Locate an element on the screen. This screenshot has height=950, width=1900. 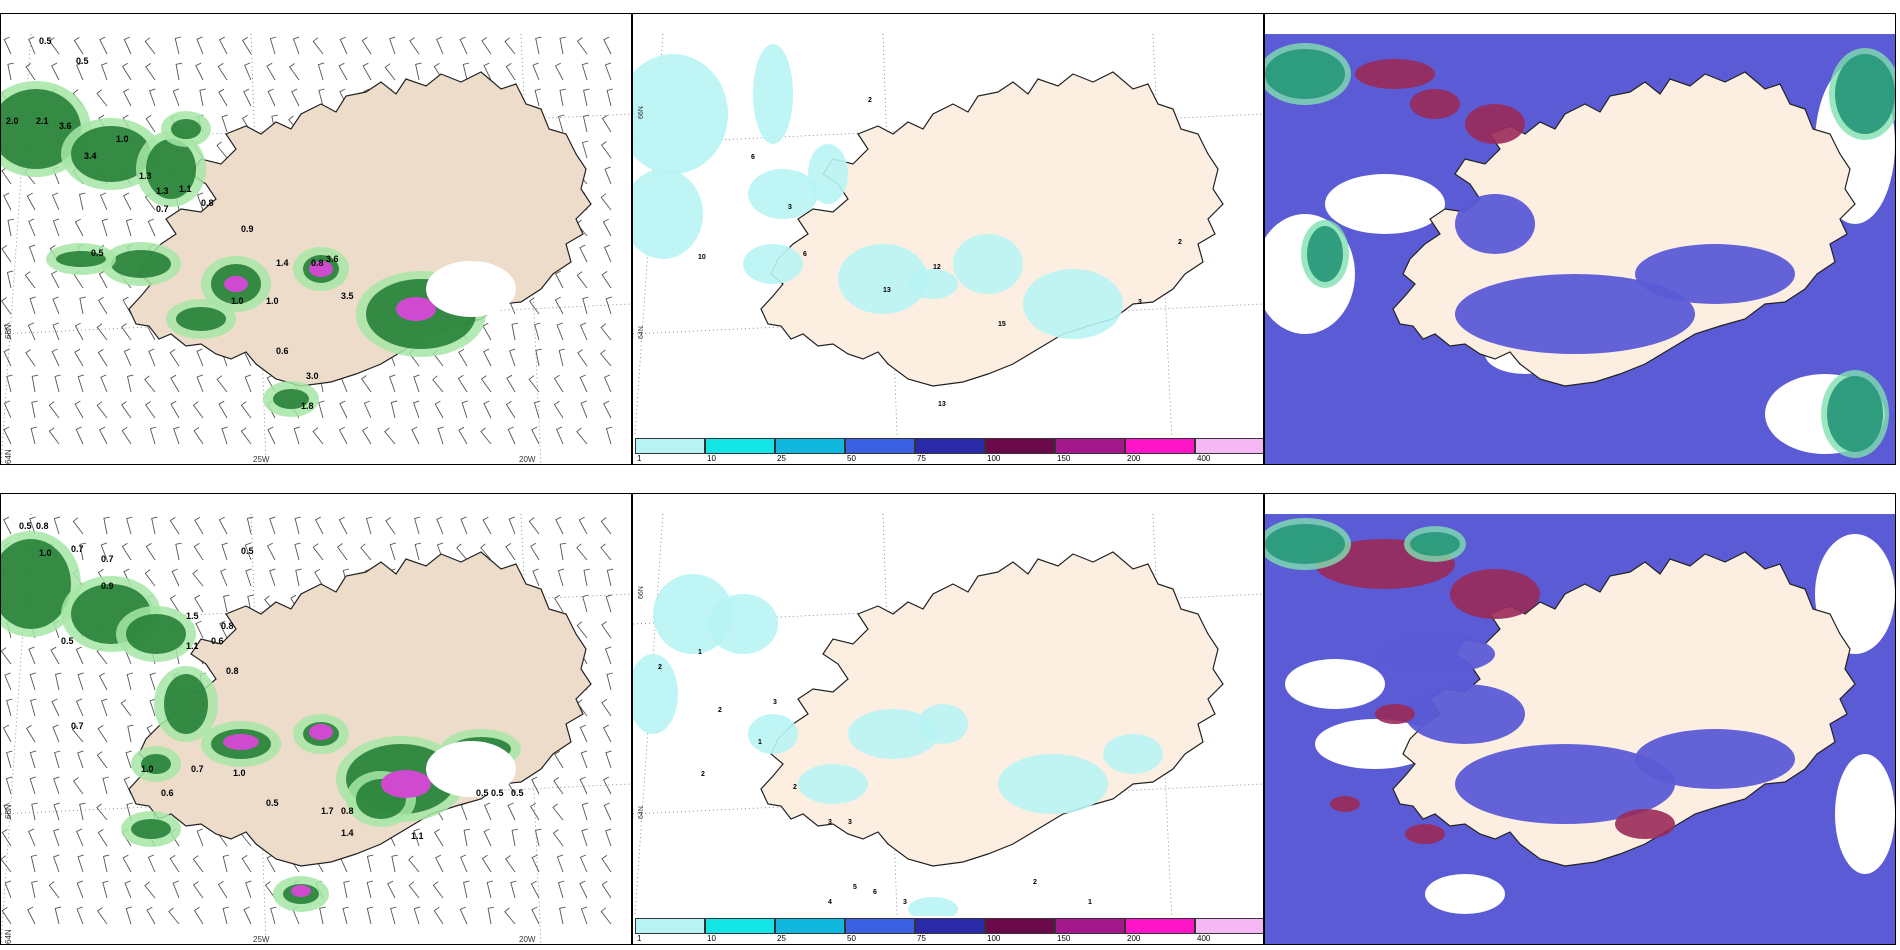
precip-value-label: 12 is located at coordinates (937, 267).